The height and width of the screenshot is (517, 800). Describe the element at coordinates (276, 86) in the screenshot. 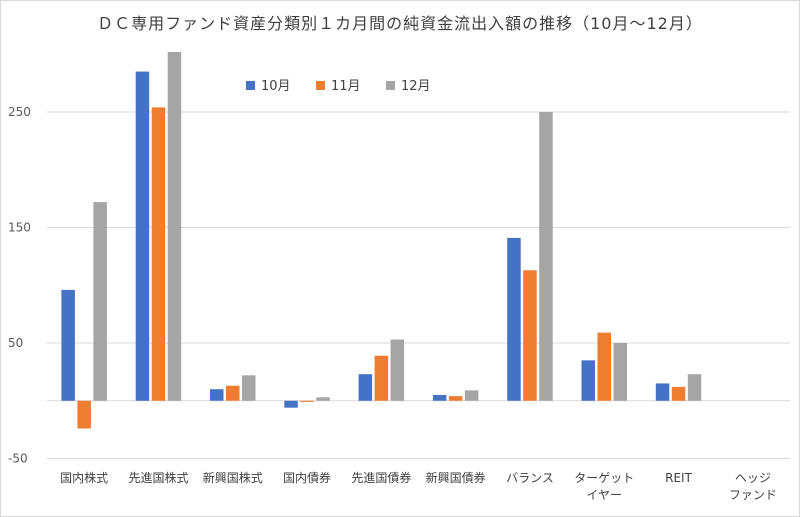

I see `legend-label-series-1: 10月` at that location.